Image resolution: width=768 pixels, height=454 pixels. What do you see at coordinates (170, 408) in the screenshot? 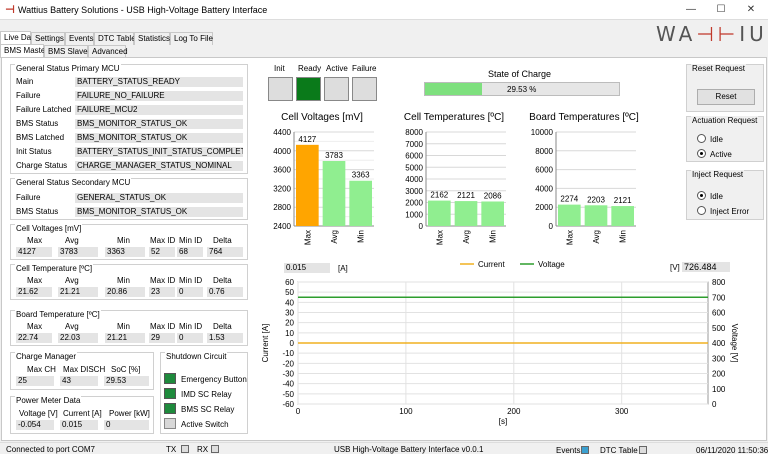
I see `bms-sc-relay-indicator` at bounding box center [170, 408].